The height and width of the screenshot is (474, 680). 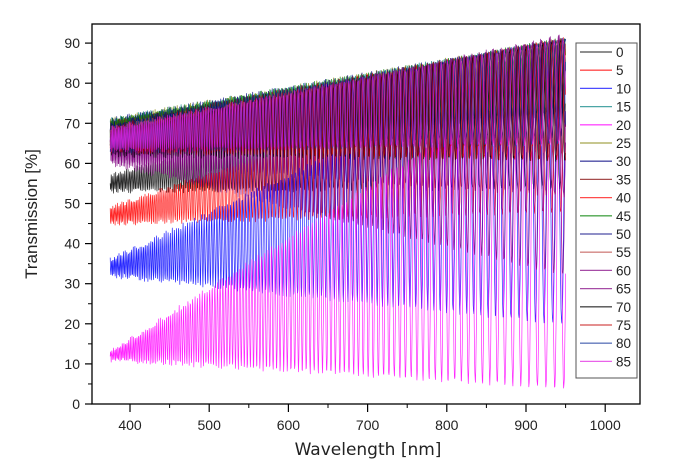 I want to click on legend-label-50: 50, so click(x=623, y=234).